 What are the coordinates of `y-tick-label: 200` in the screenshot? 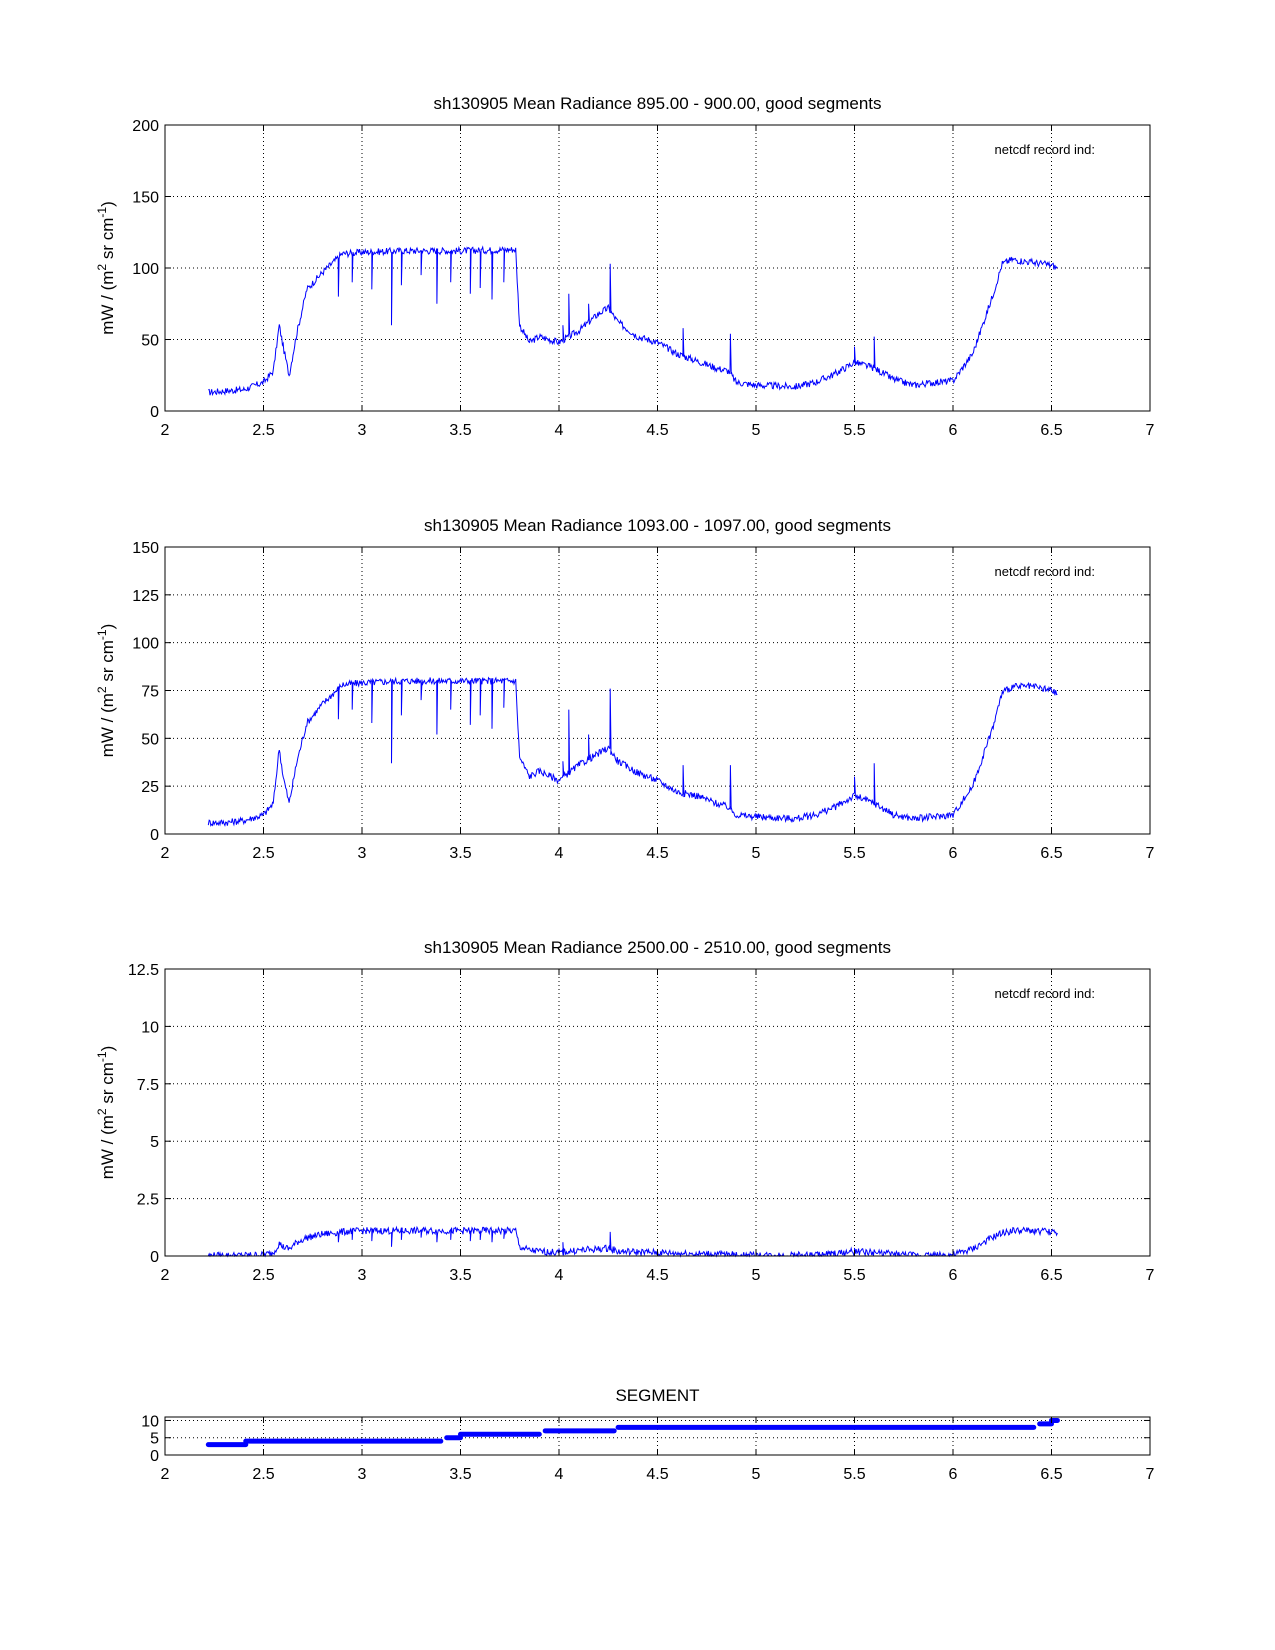 It's located at (145, 126).